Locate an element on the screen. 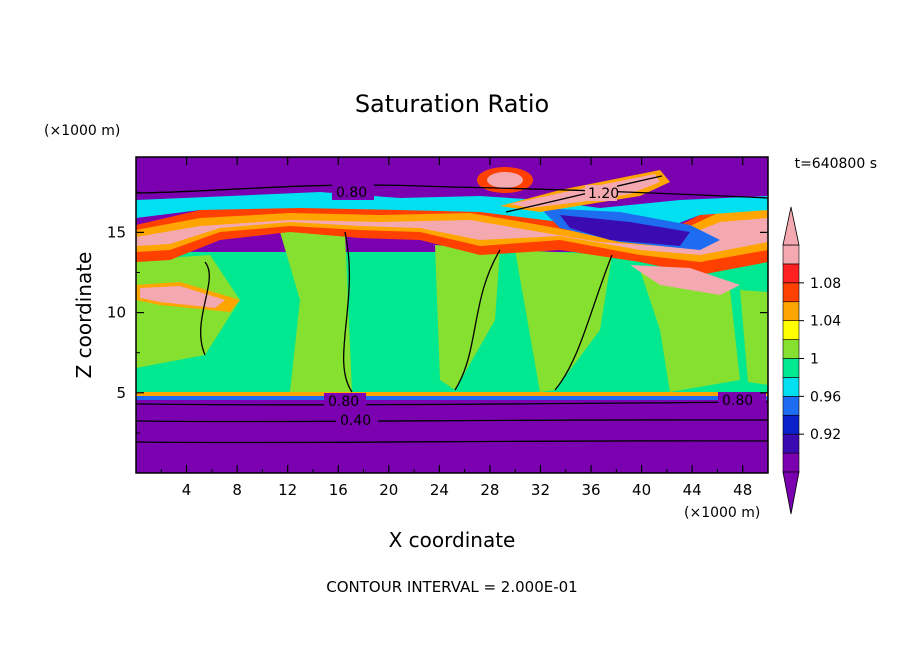 The width and height of the screenshot is (904, 654). colorbar-label: 0.96 is located at coordinates (825, 397).